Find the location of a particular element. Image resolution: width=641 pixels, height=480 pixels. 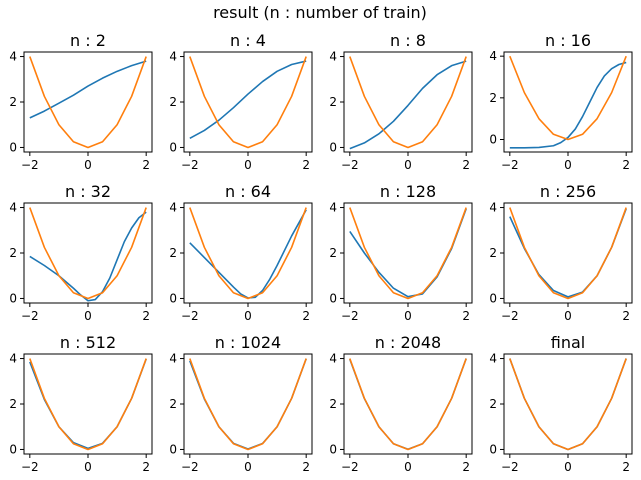

subplot-title: n : 64 is located at coordinates (248, 191).